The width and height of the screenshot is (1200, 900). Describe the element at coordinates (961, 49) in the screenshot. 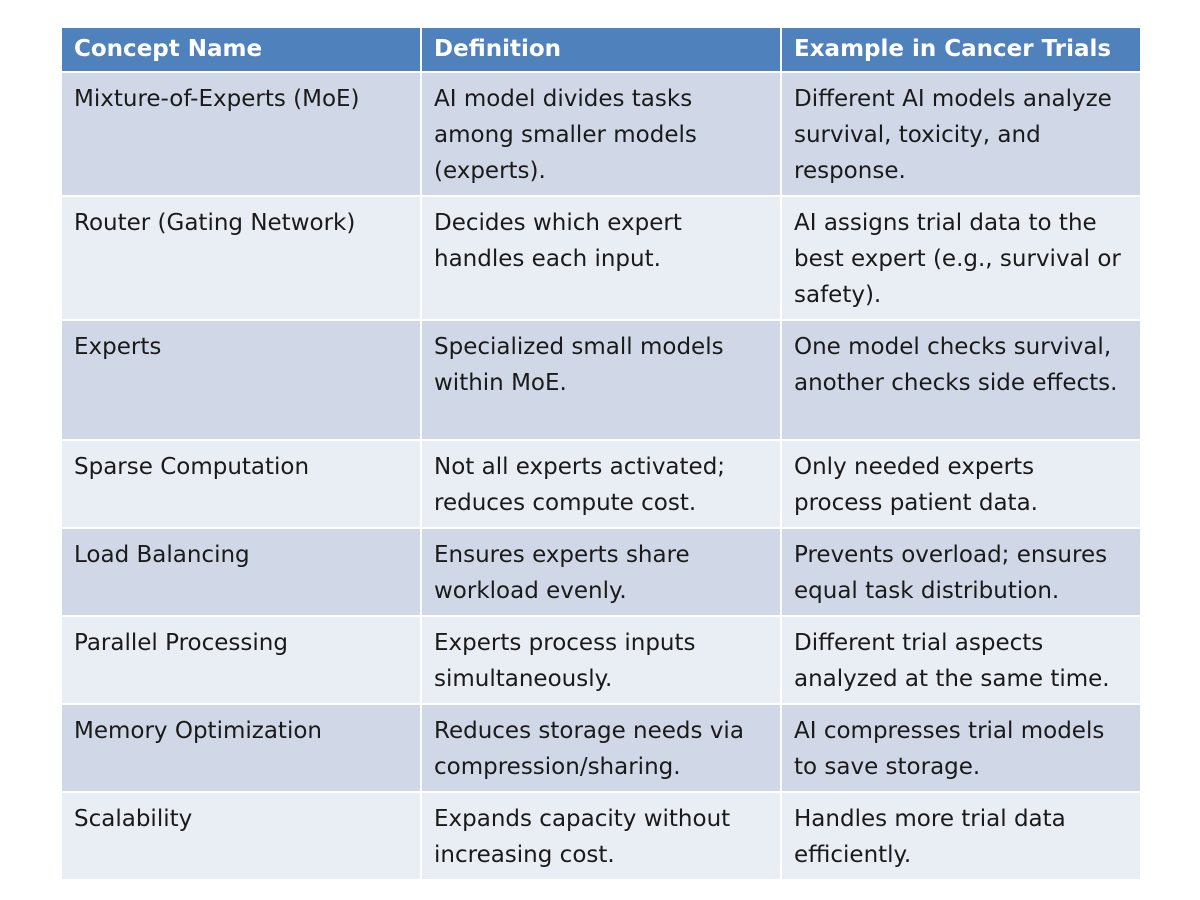

I see `header-example: Example in Cancer Trials` at that location.